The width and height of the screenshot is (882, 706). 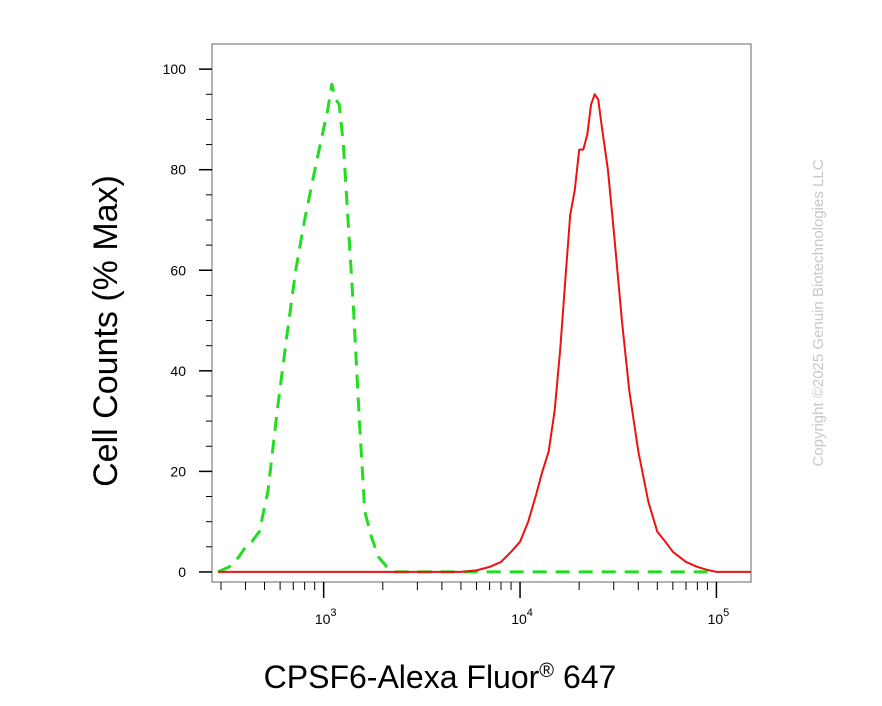 I want to click on y-tick-label: 0, so click(x=182, y=572).